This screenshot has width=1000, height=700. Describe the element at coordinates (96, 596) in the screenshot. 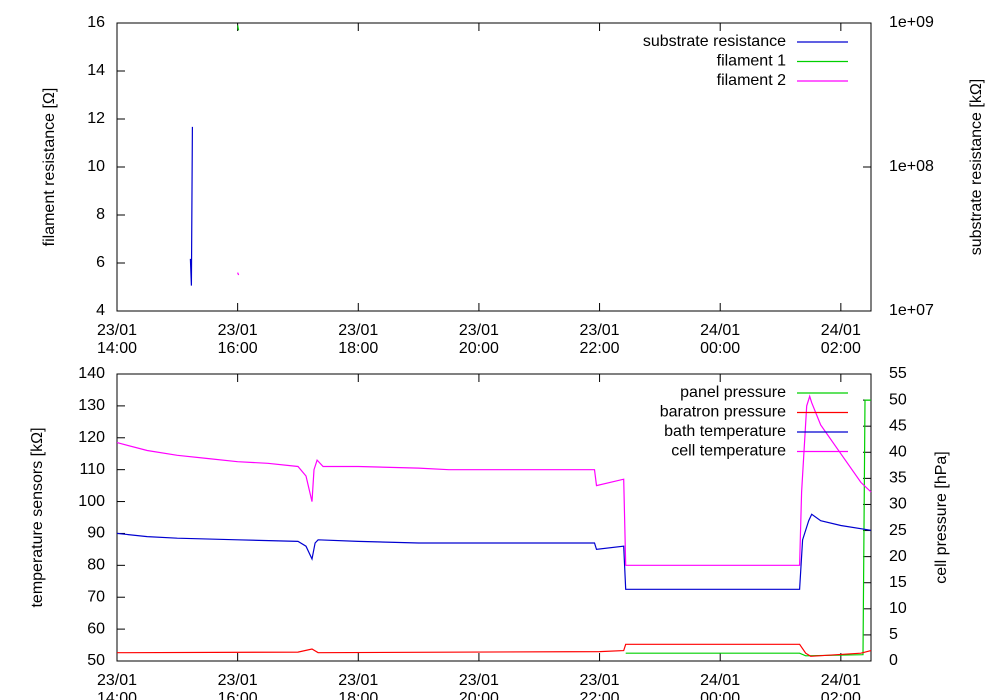

I see `y-tick-label: 70` at that location.